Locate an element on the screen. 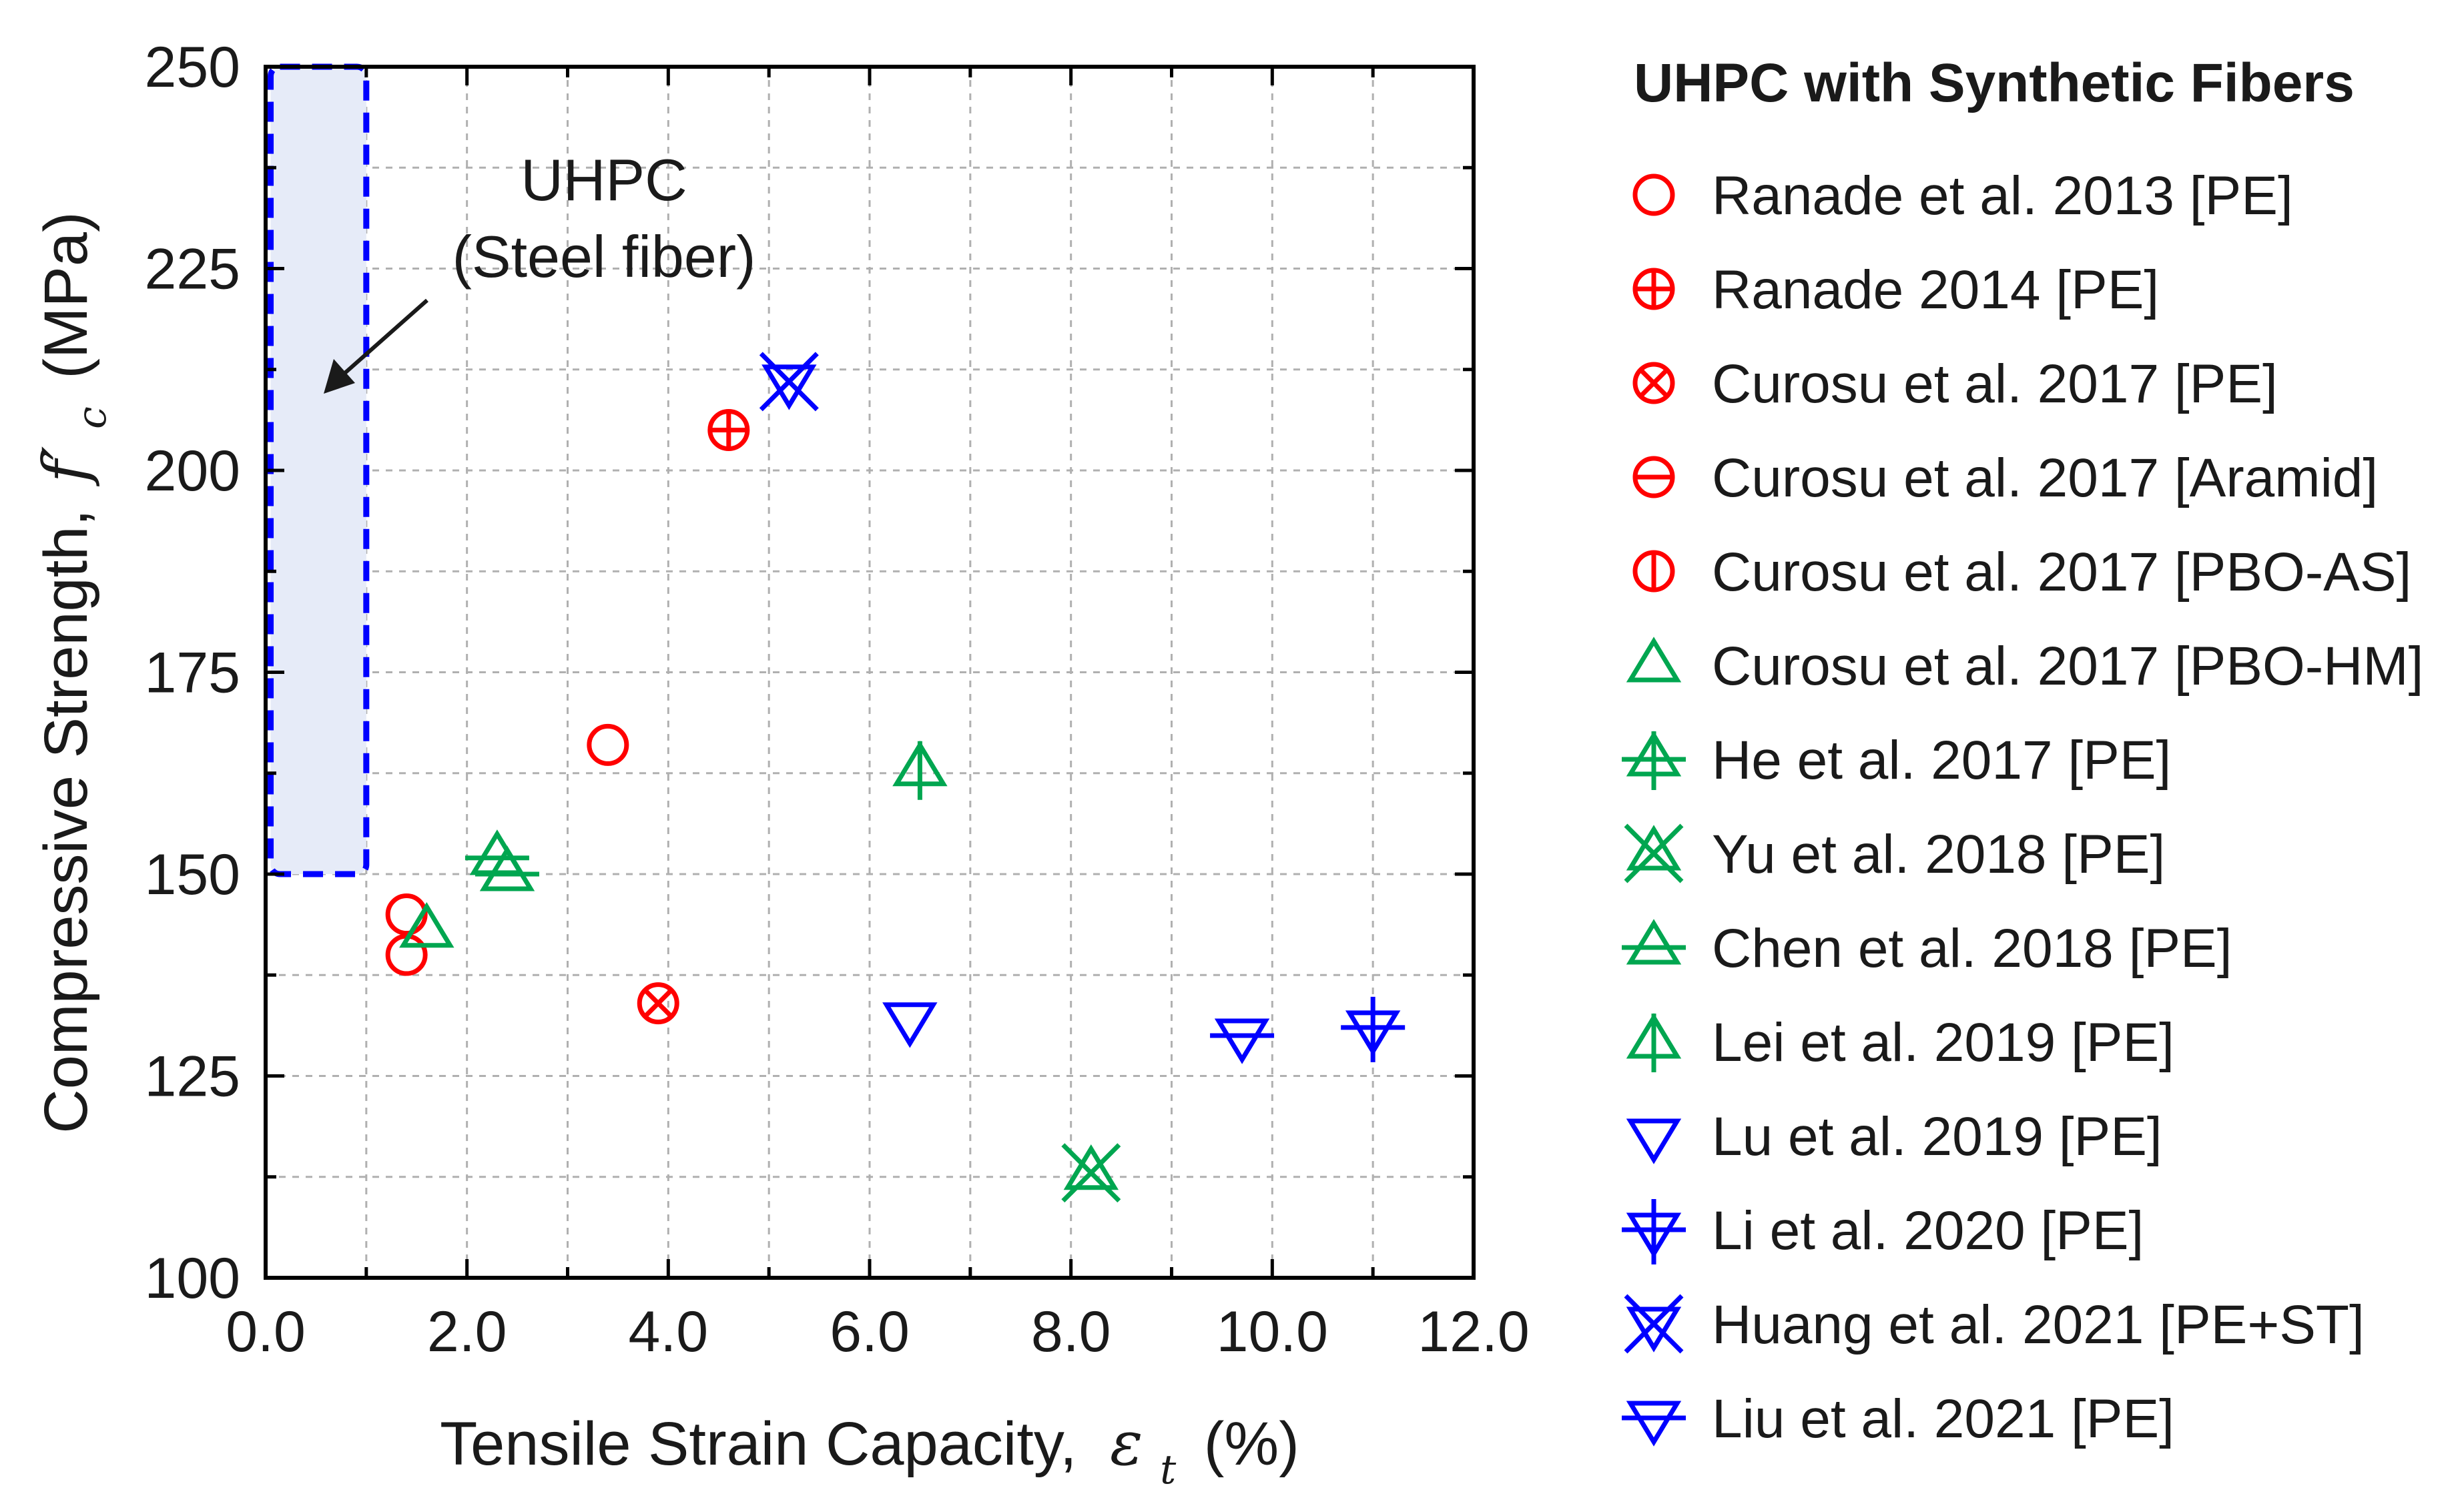 This screenshot has height=1508, width=2464. legend-item: Chen et al. 2018 [PE] is located at coordinates (1927, 948).